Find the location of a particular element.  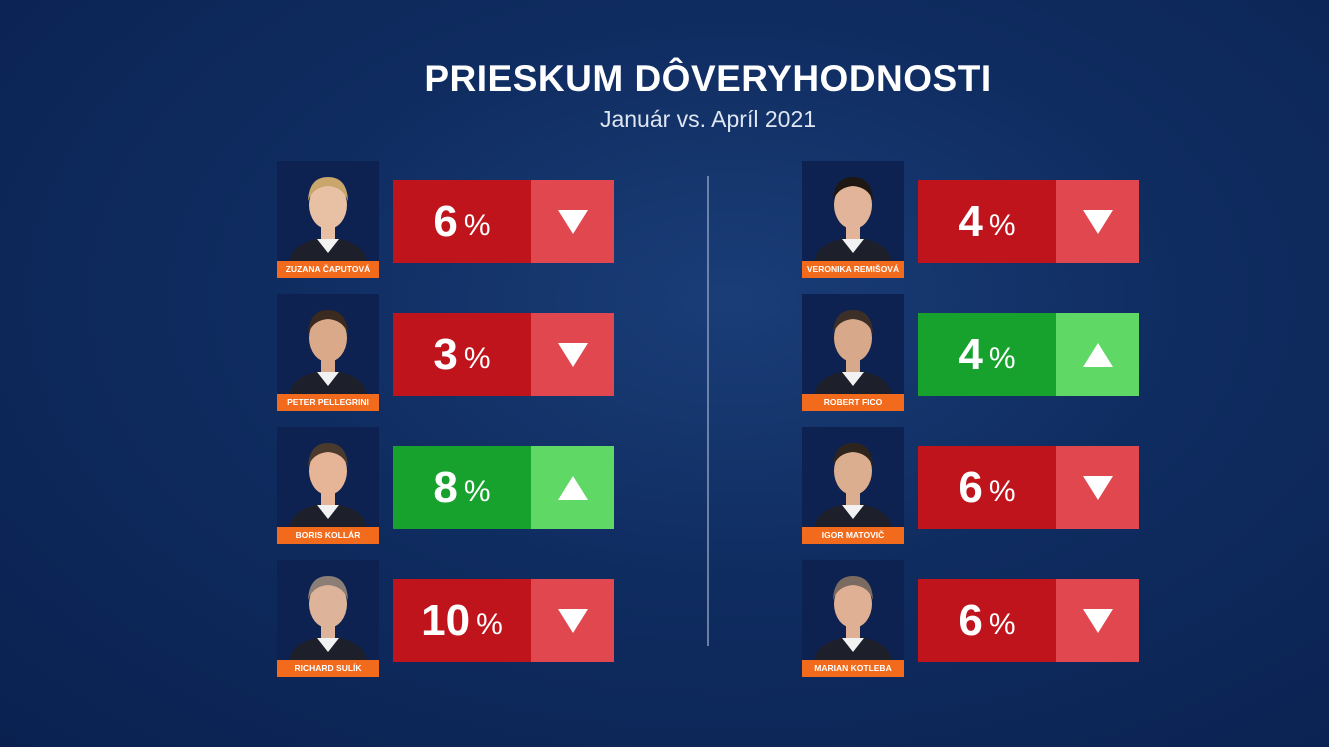

candidate-name: PETER PELLEGRINI is located at coordinates (328, 402).